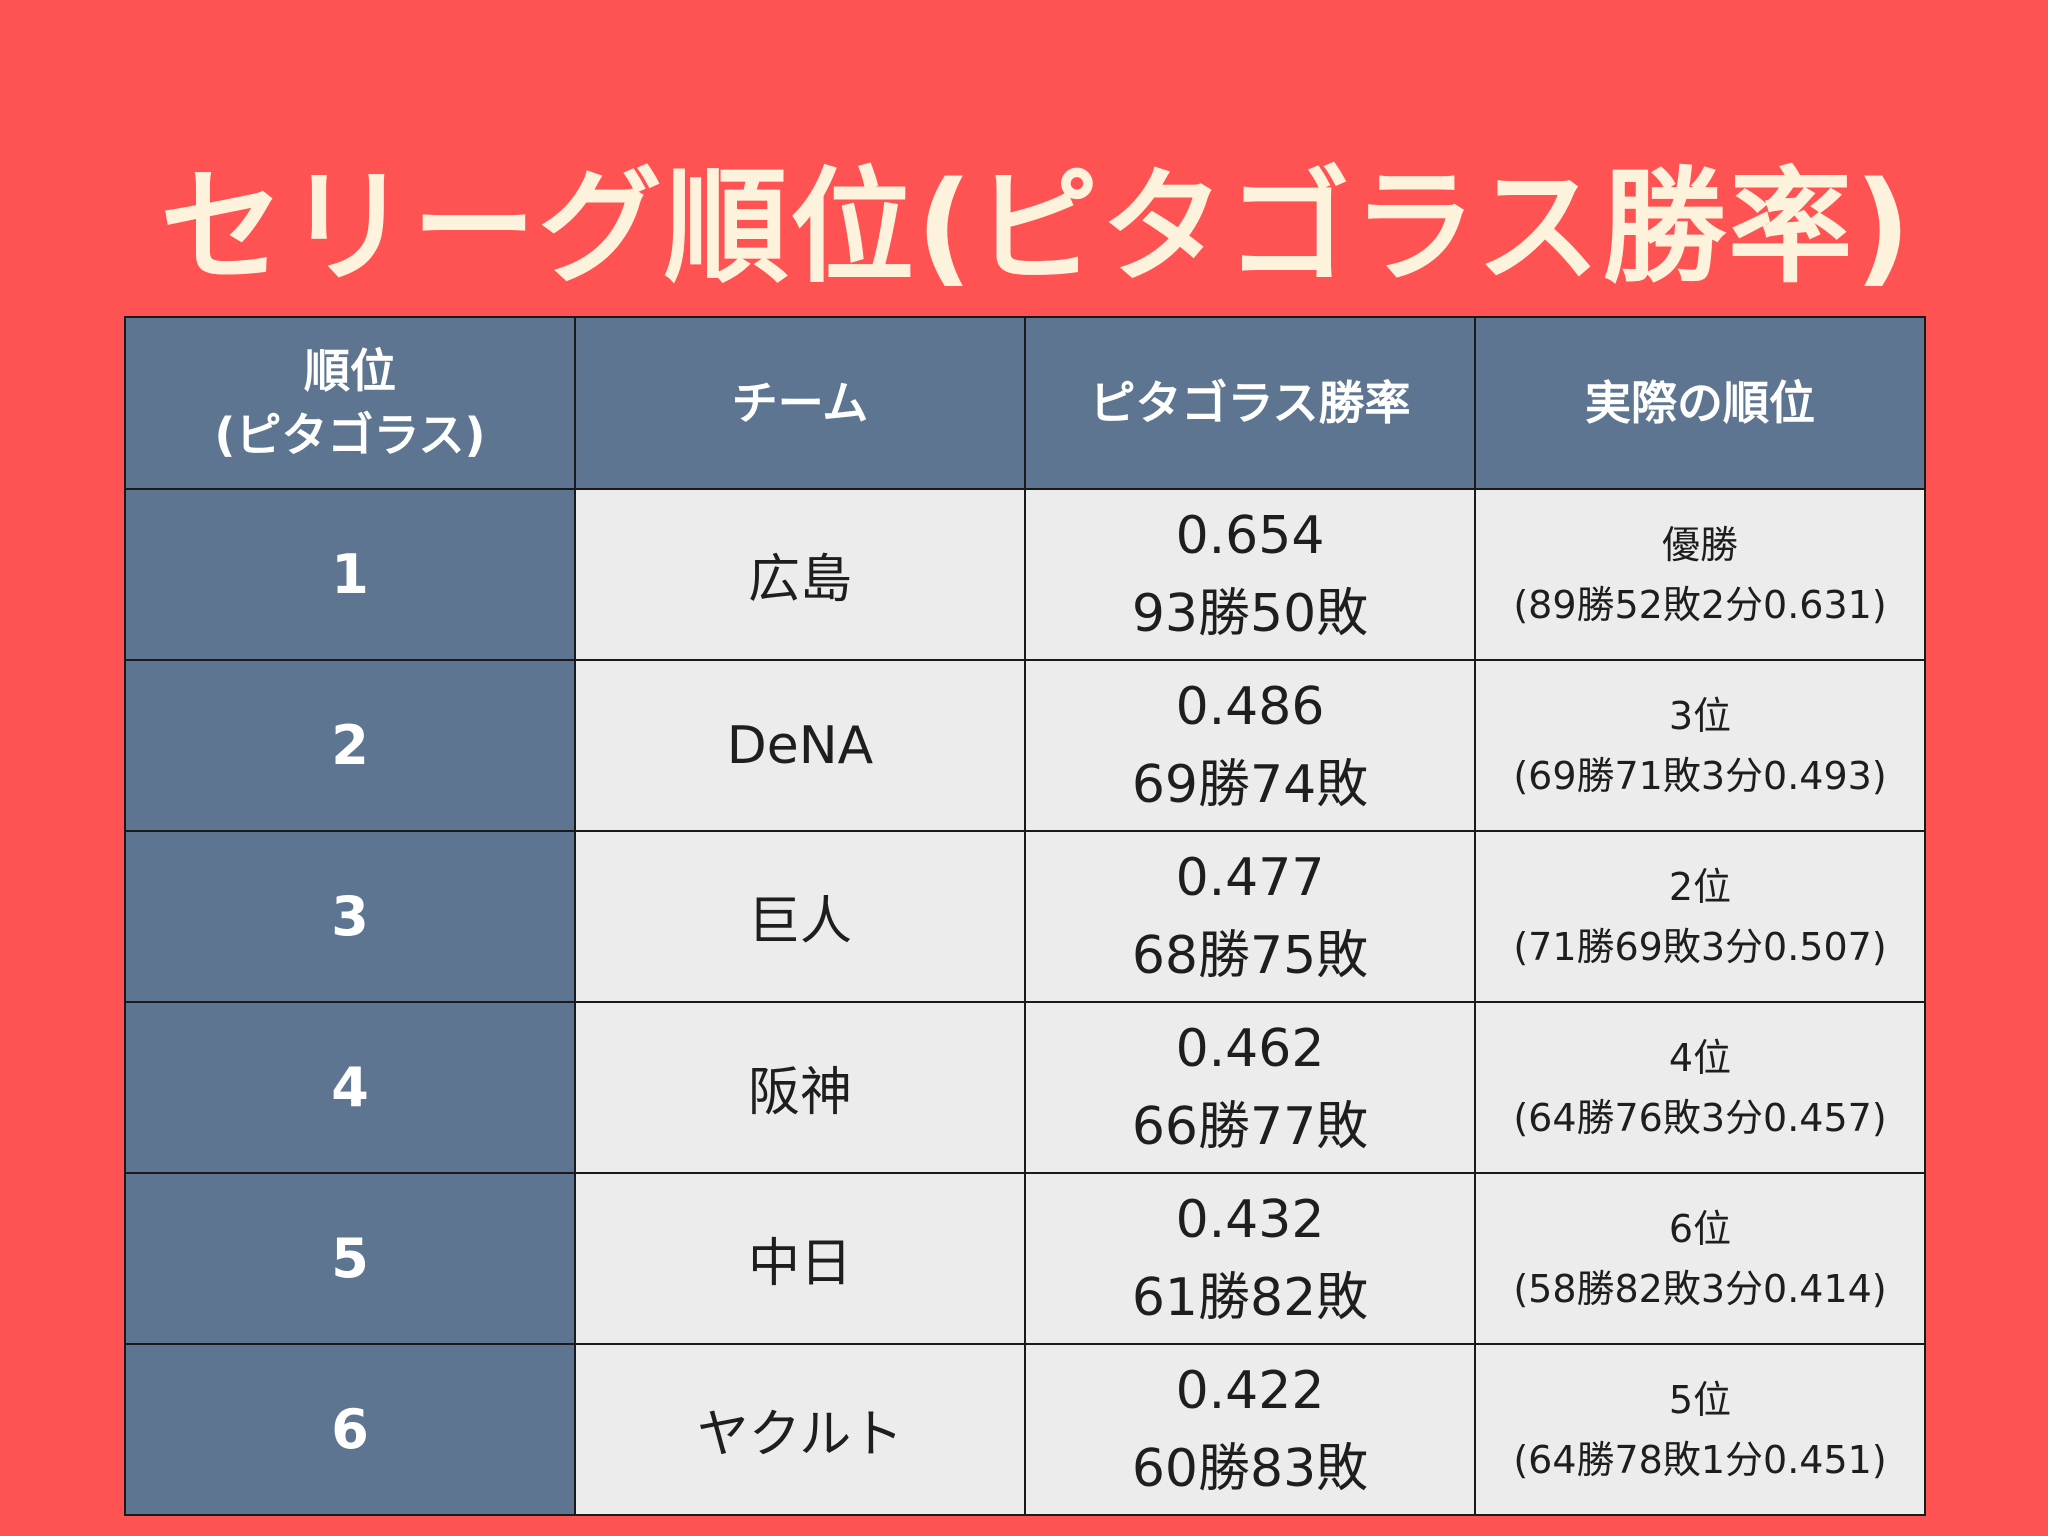  Describe the element at coordinates (1250, 535) in the screenshot. I see `pythagorean-rate: 0.654` at that location.